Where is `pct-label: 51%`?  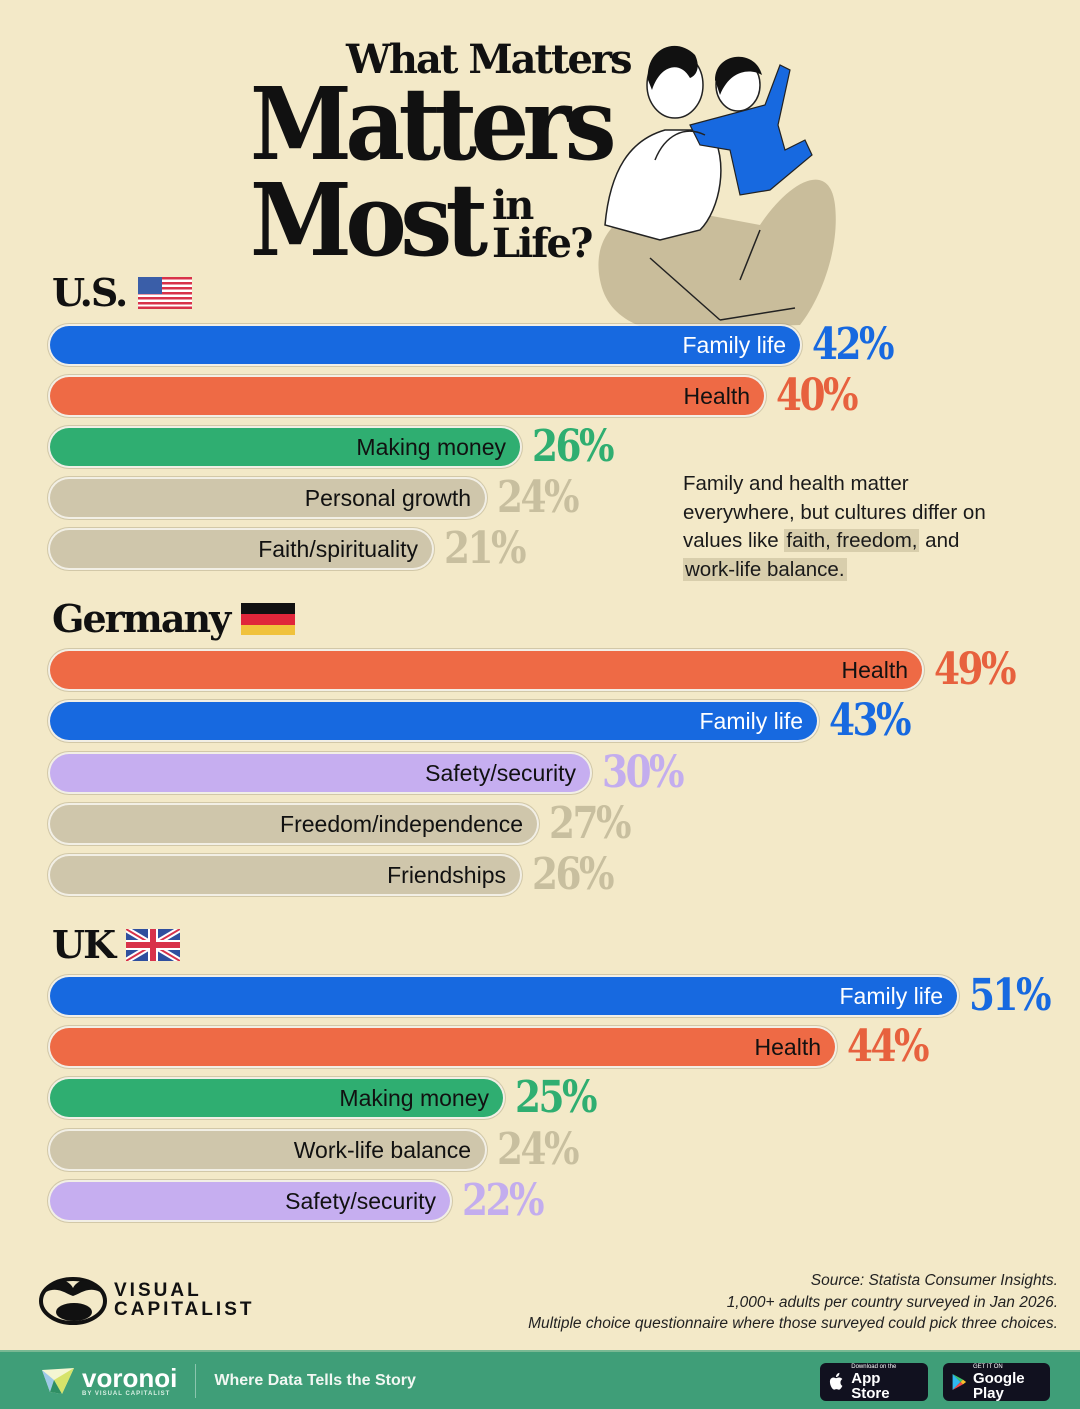
pct-label: 51% is located at coordinates (1010, 995).